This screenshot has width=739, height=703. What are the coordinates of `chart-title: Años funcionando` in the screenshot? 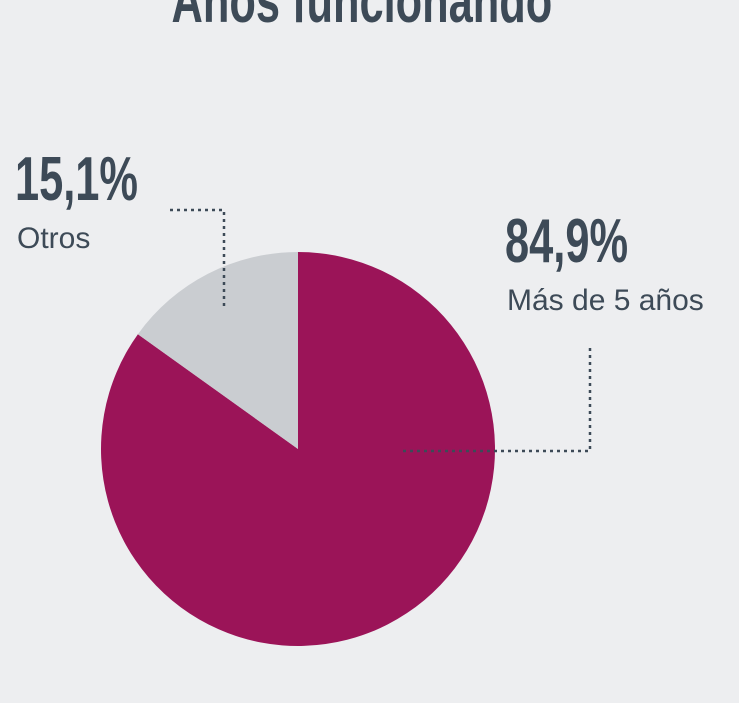 It's located at (361, 18).